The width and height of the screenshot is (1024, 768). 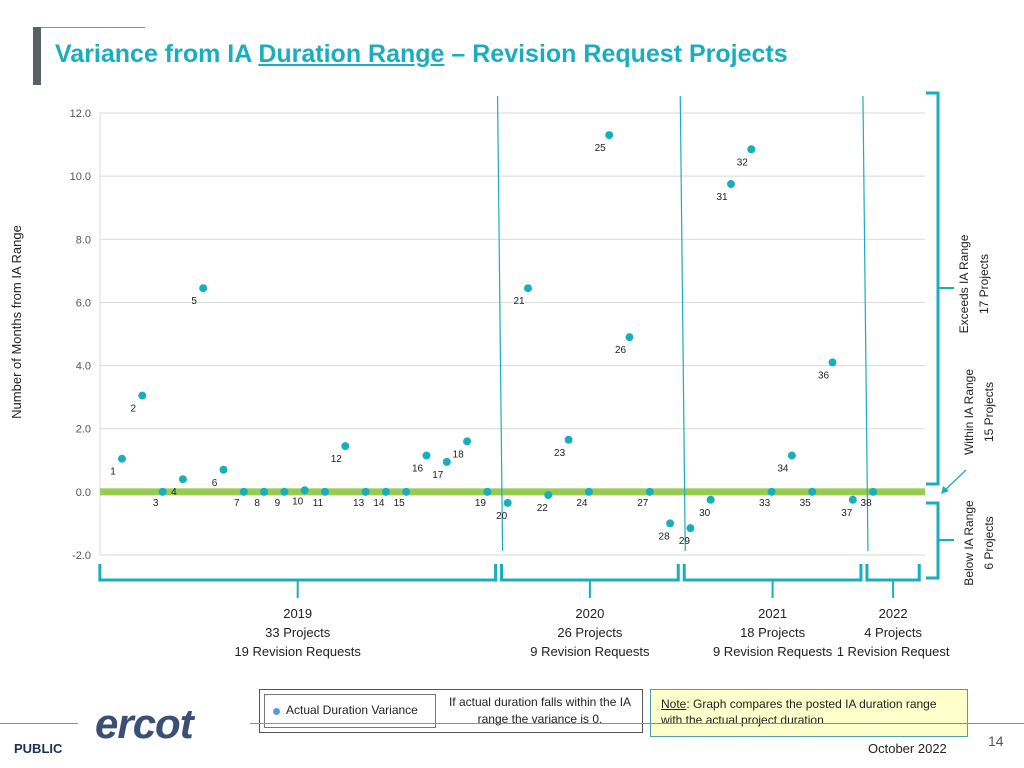 I want to click on year-group-projects: 18 Projects, so click(x=773, y=632).